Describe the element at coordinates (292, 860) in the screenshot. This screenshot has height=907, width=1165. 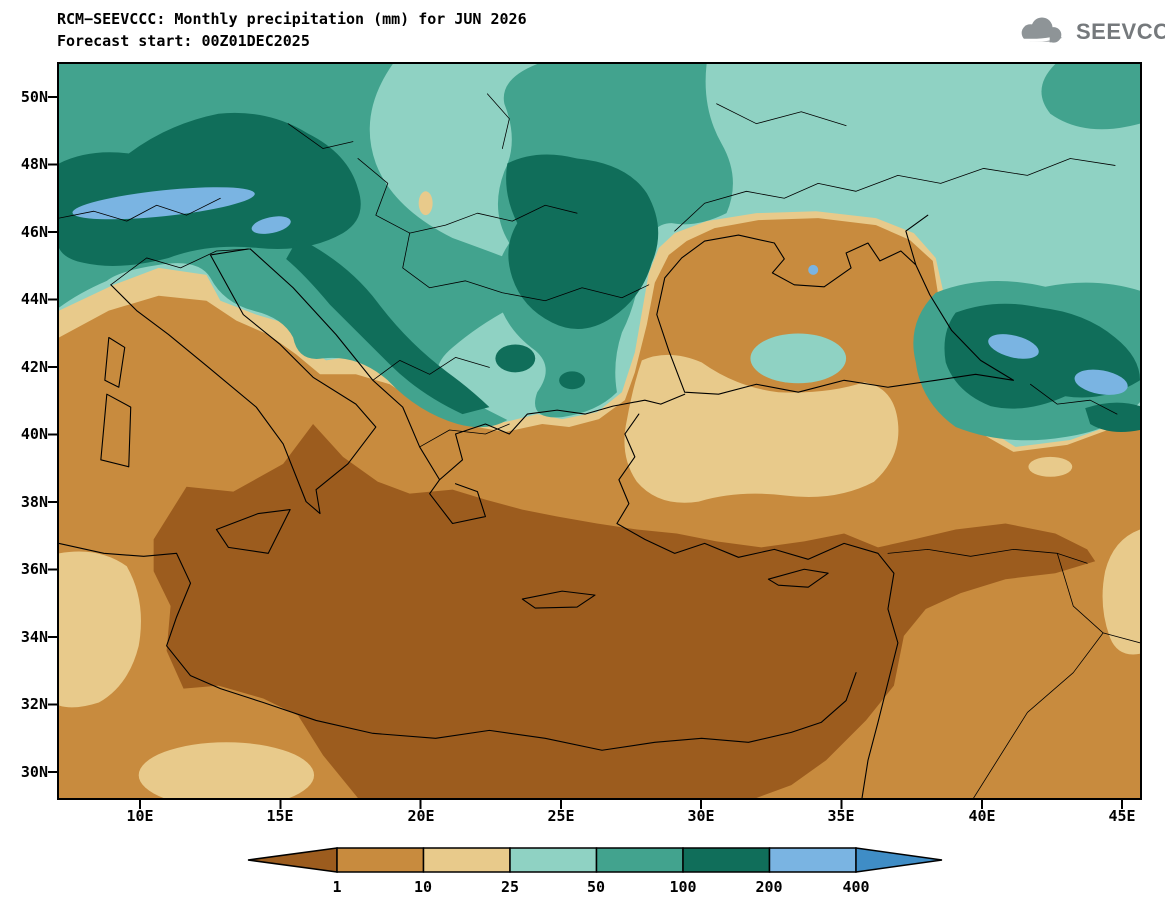
I see `colorbar-arrow-low` at that location.